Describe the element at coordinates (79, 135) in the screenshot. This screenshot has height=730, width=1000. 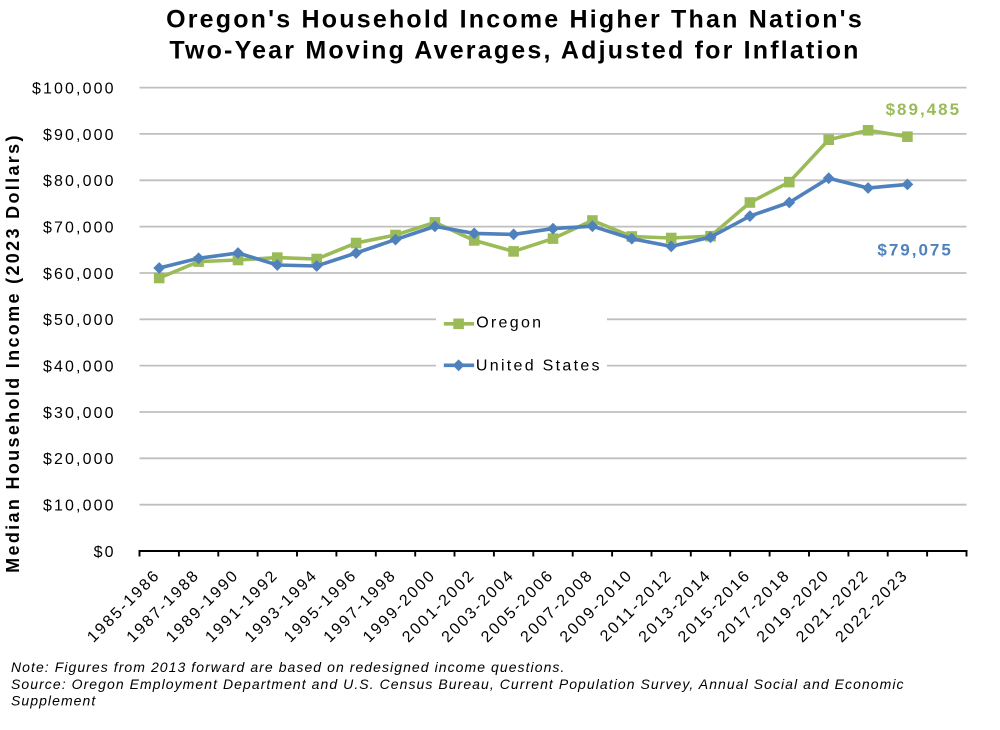
I see `svg-text: $90,000` at that location.